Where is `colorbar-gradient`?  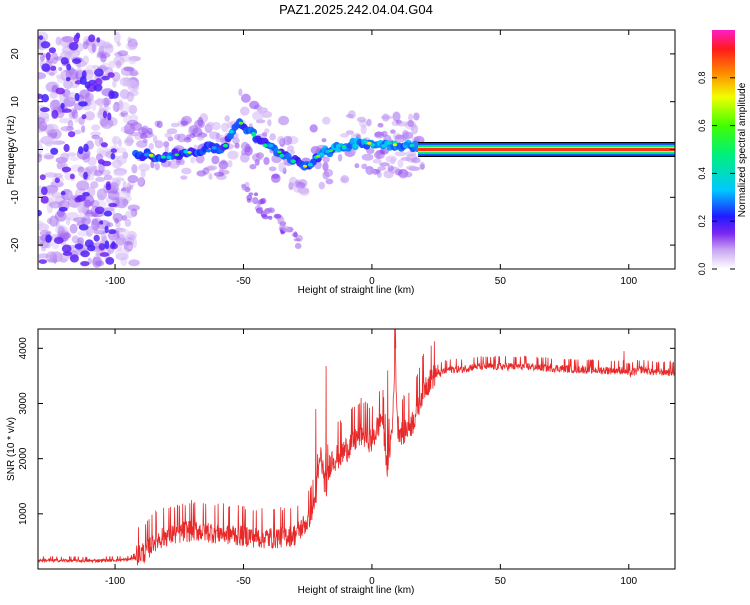
colorbar-gradient is located at coordinates (723, 149).